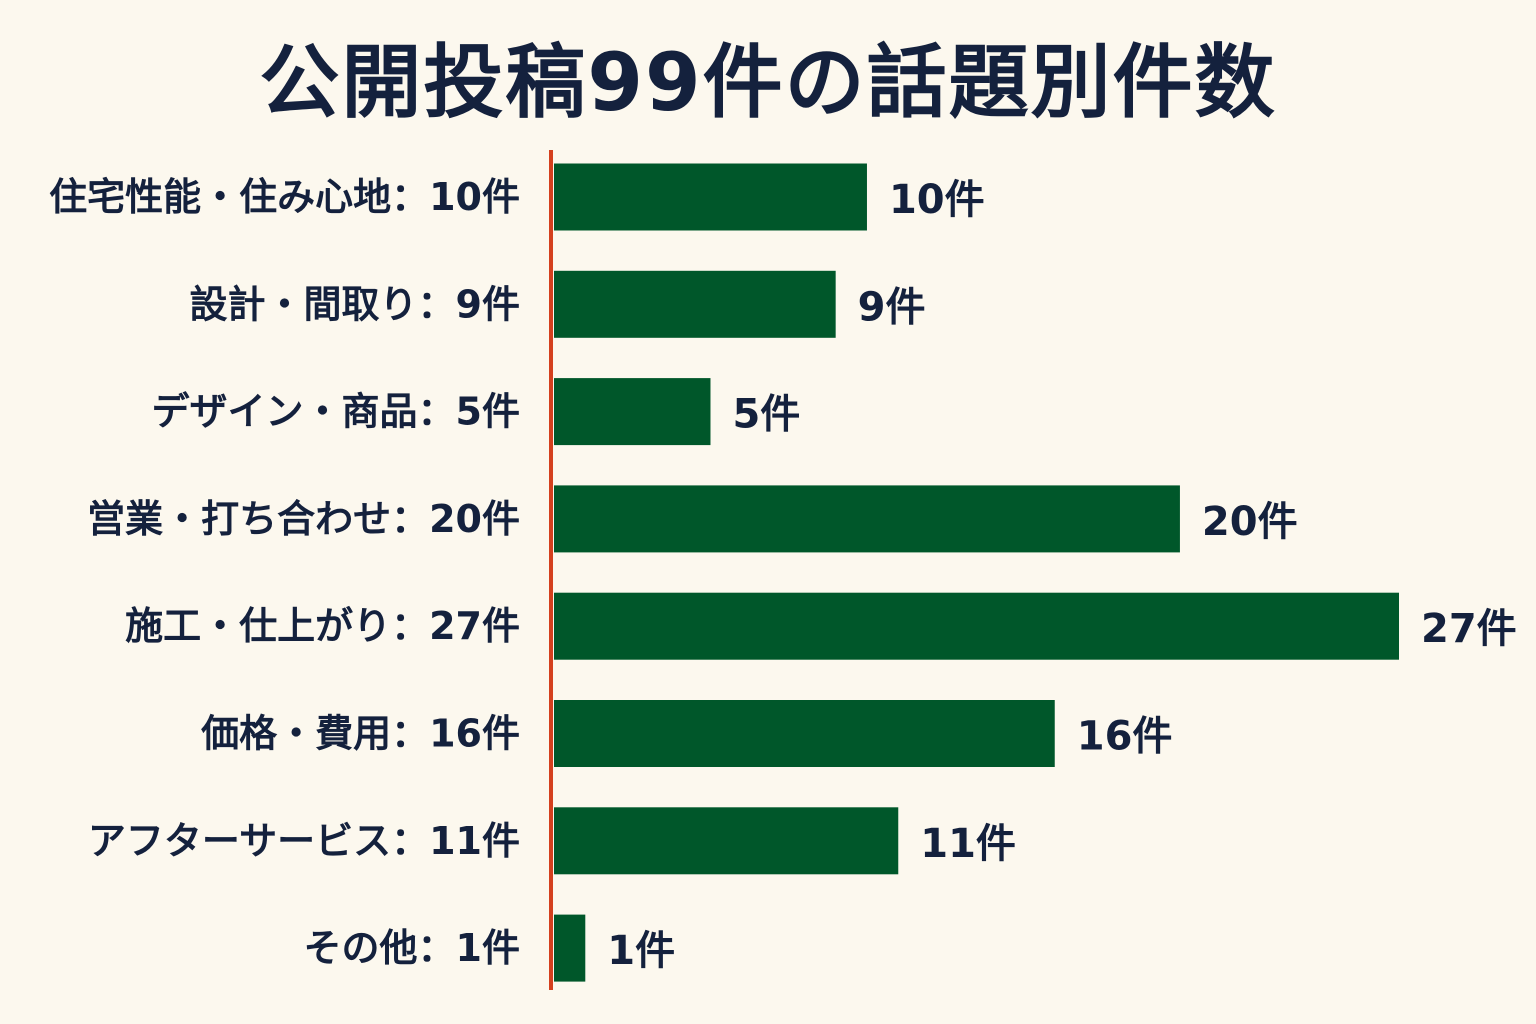 Image resolution: width=1536 pixels, height=1024 pixels. Describe the element at coordinates (1250, 522) in the screenshot. I see `value-label-4: 20件` at that location.